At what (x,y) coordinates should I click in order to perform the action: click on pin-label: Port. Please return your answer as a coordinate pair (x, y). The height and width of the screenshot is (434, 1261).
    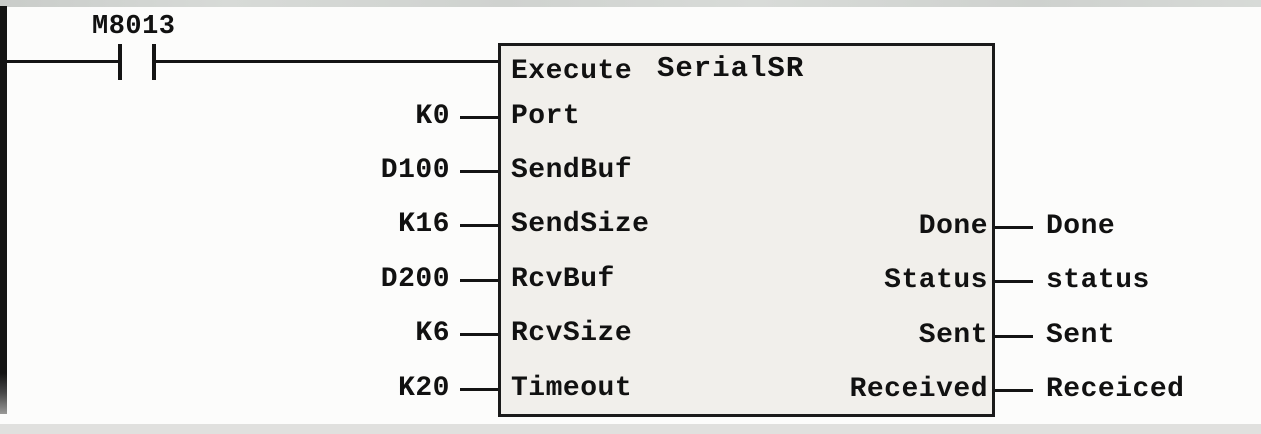
    Looking at the image, I should click on (546, 116).